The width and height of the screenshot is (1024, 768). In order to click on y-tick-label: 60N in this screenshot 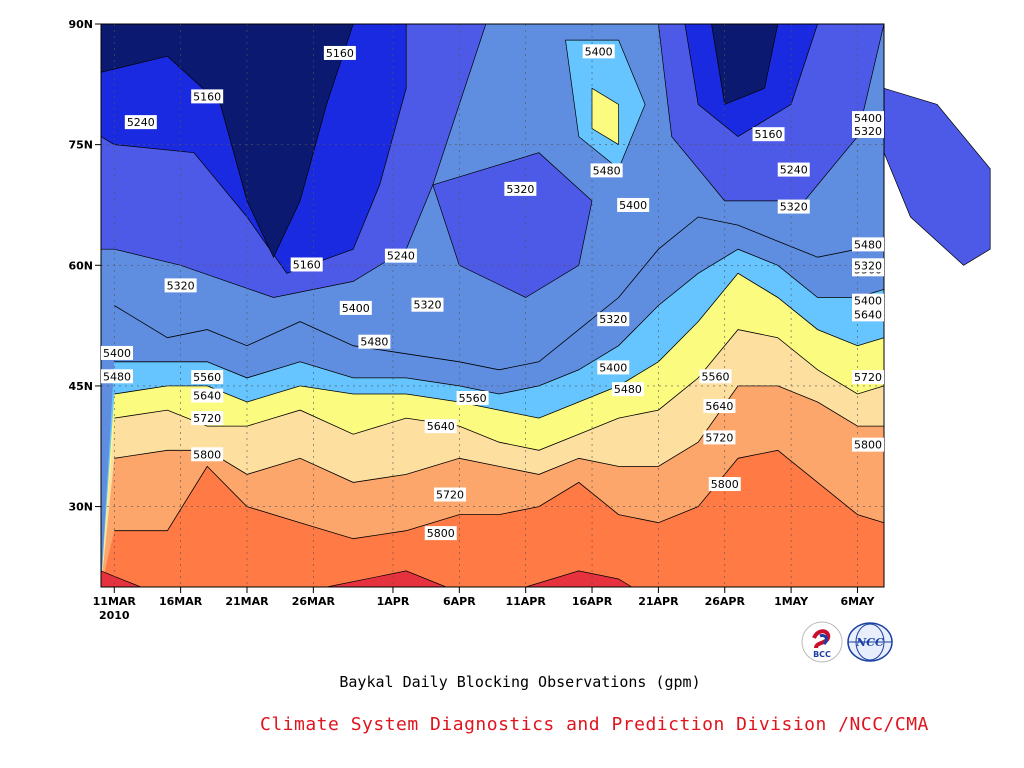, I will do `click(80, 265)`.